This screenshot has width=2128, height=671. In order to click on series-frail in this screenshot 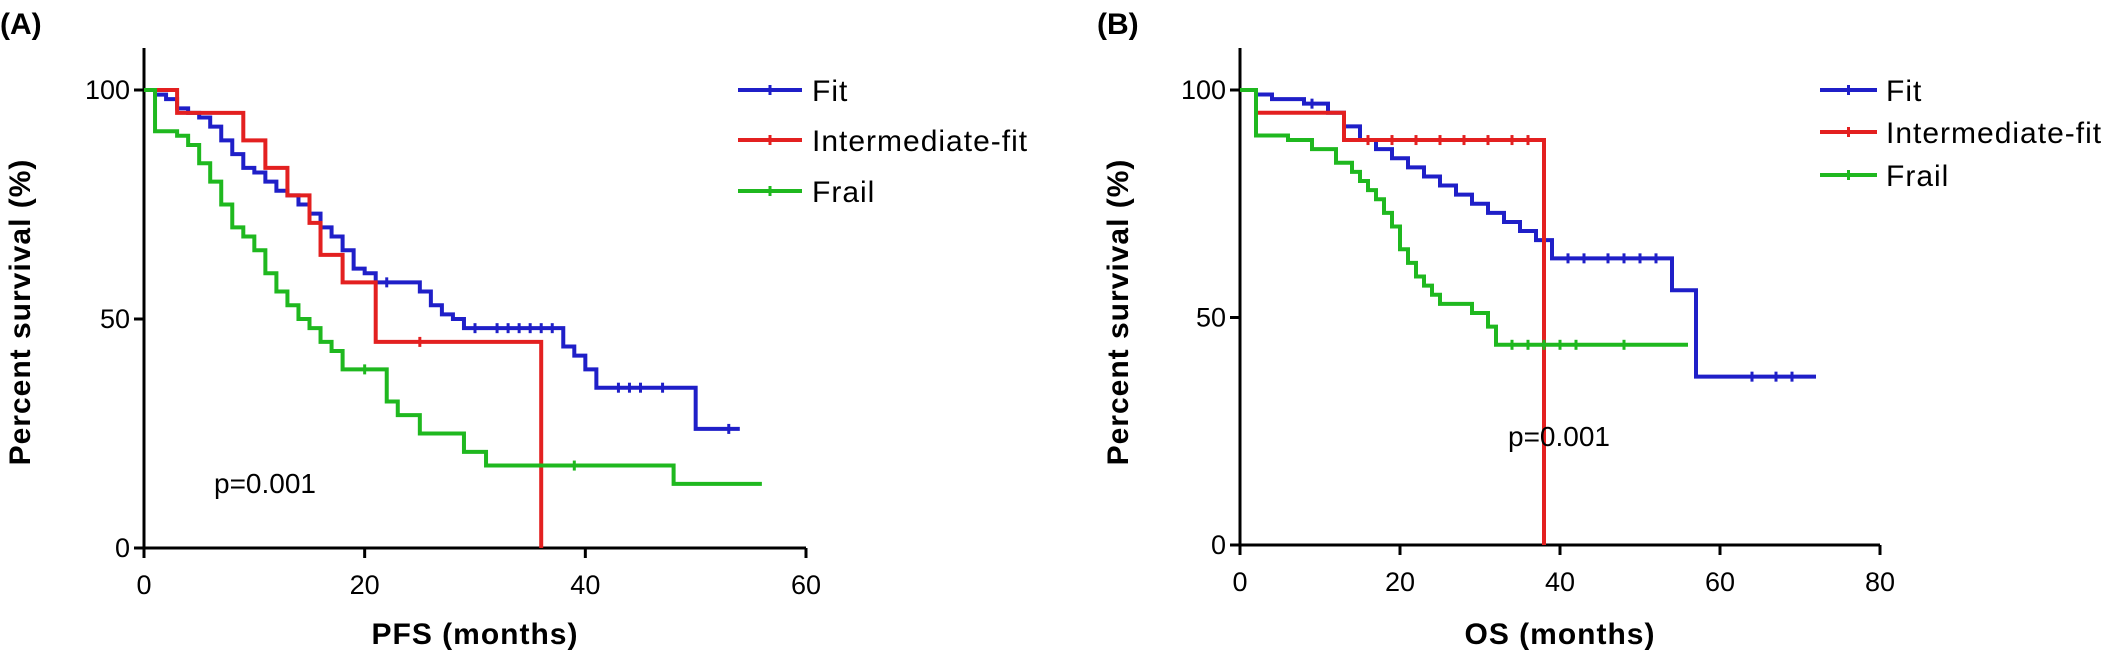, I will do `click(1464, 219)`.